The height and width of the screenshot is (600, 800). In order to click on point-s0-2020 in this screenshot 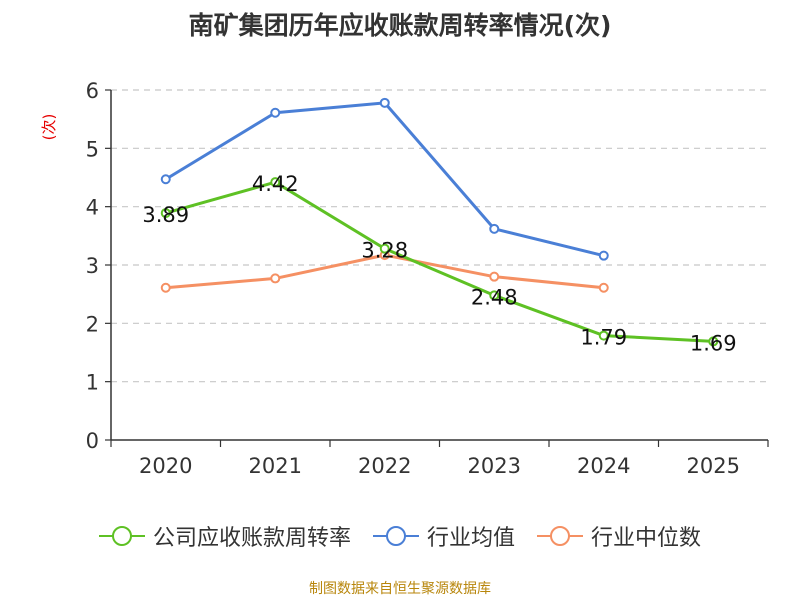, I will do `click(165, 213)`.